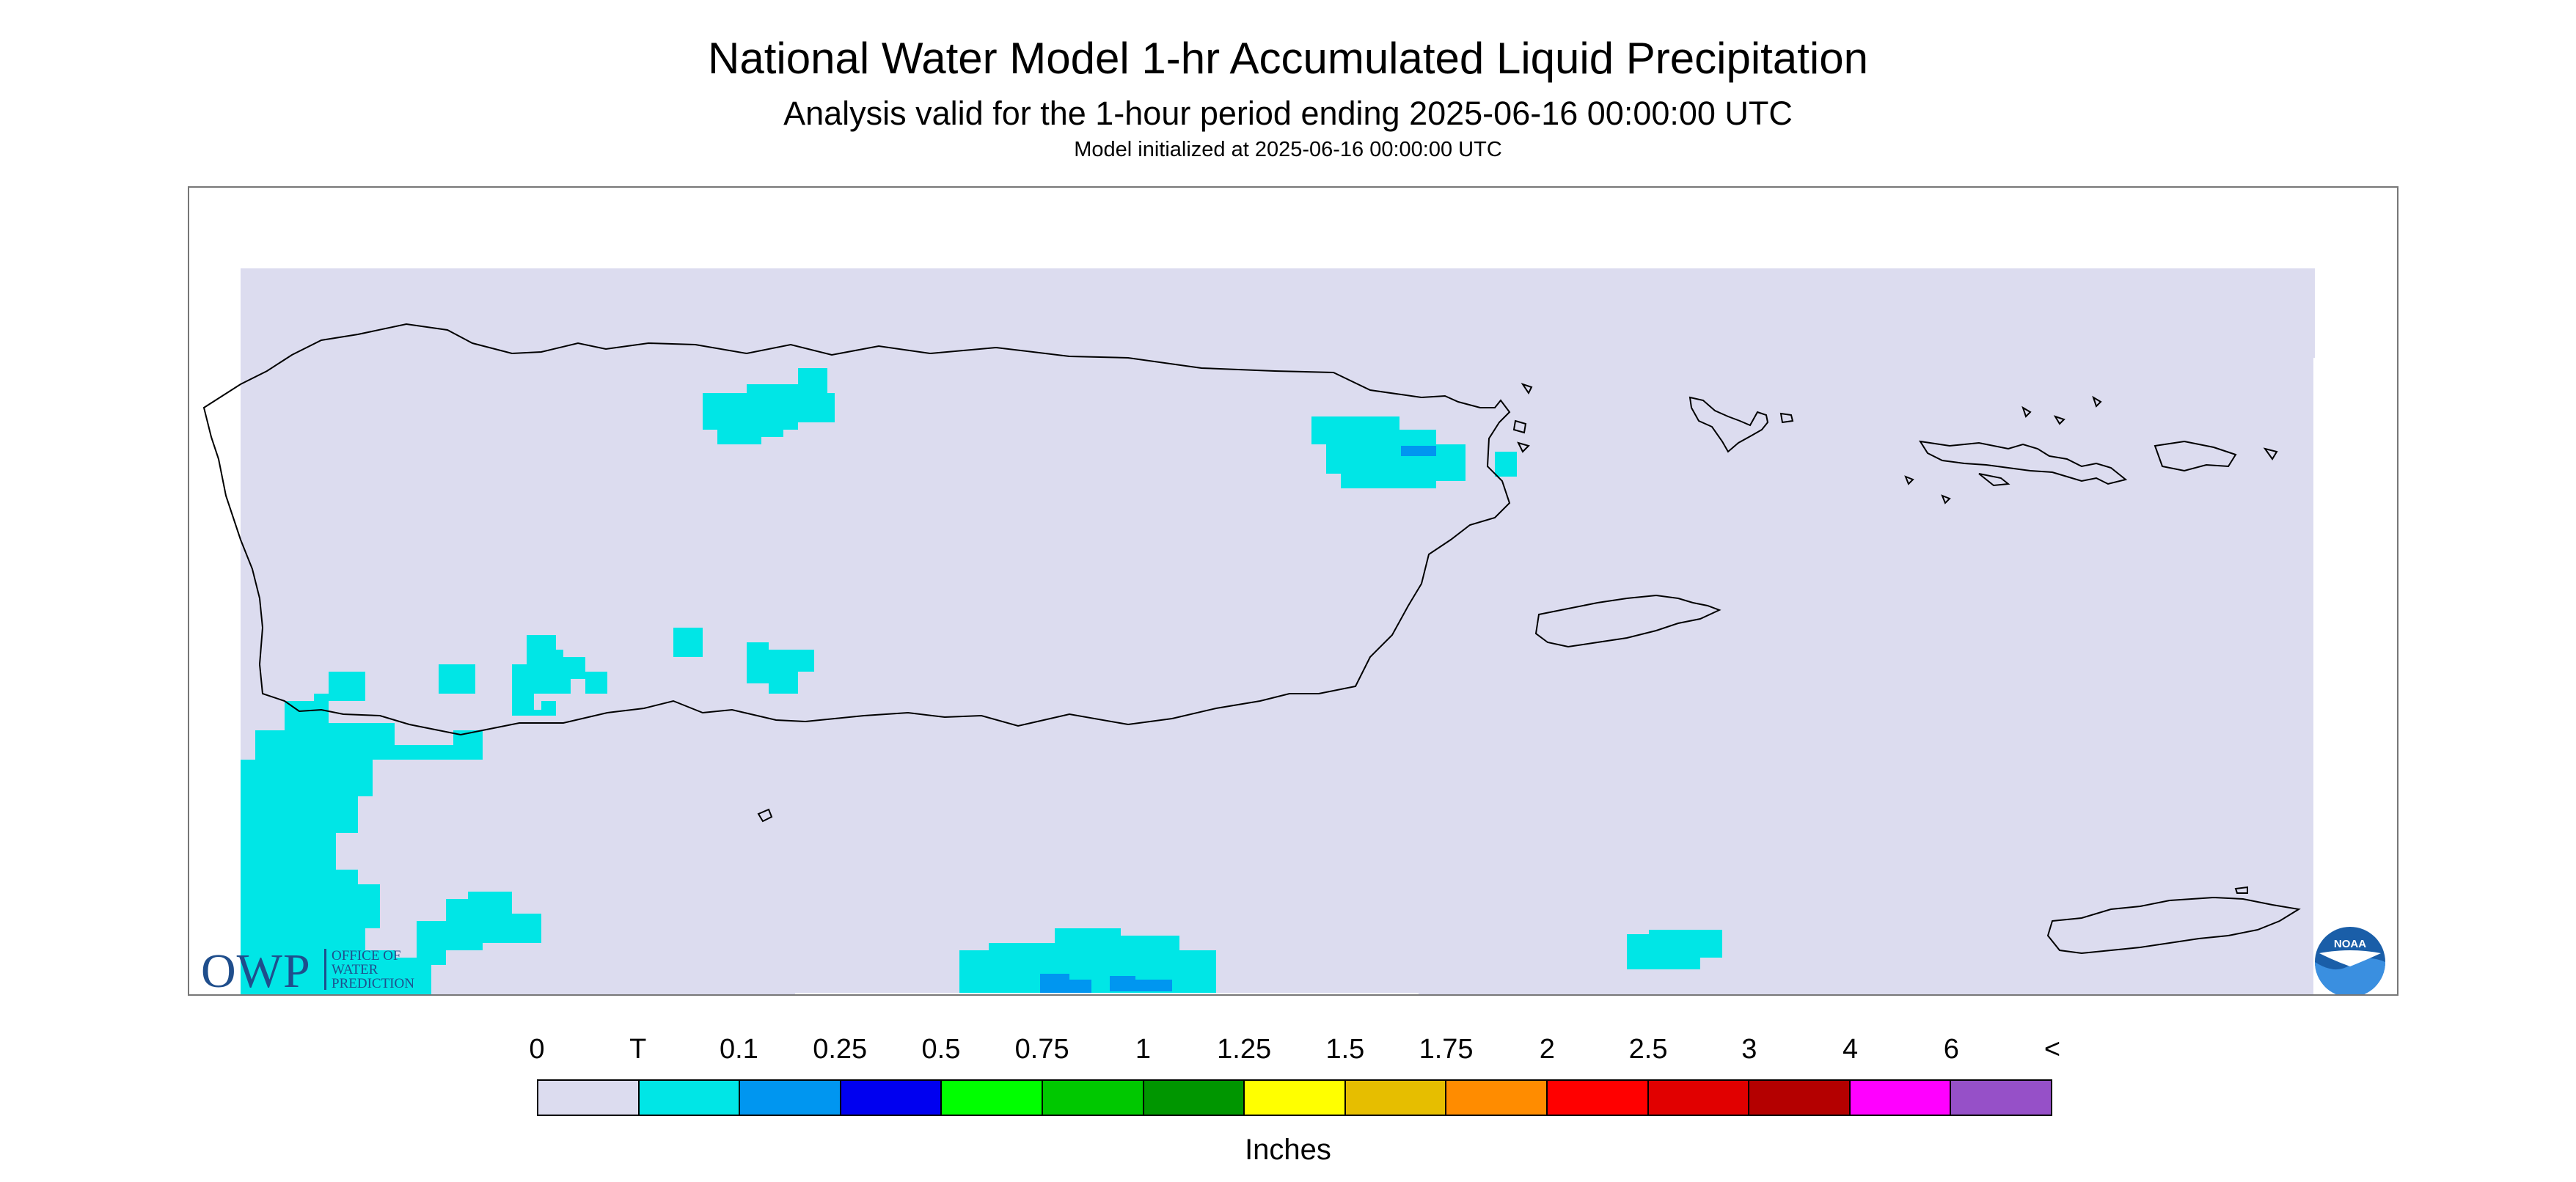 The image size is (2576, 1182). I want to click on legend-label: 0.25, so click(840, 1049).